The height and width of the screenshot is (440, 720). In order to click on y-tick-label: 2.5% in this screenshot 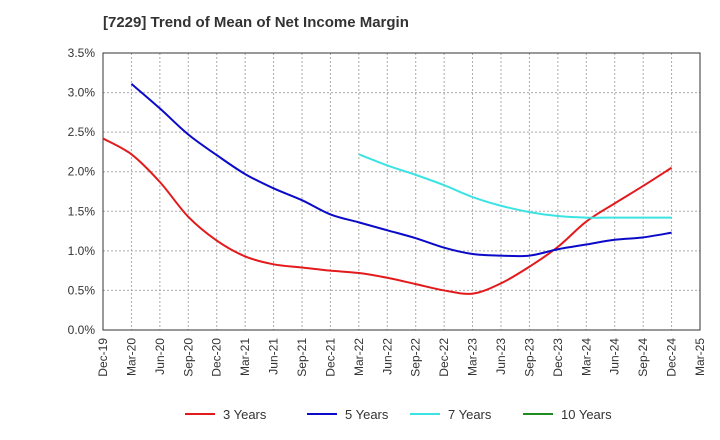, I will do `click(82, 132)`.